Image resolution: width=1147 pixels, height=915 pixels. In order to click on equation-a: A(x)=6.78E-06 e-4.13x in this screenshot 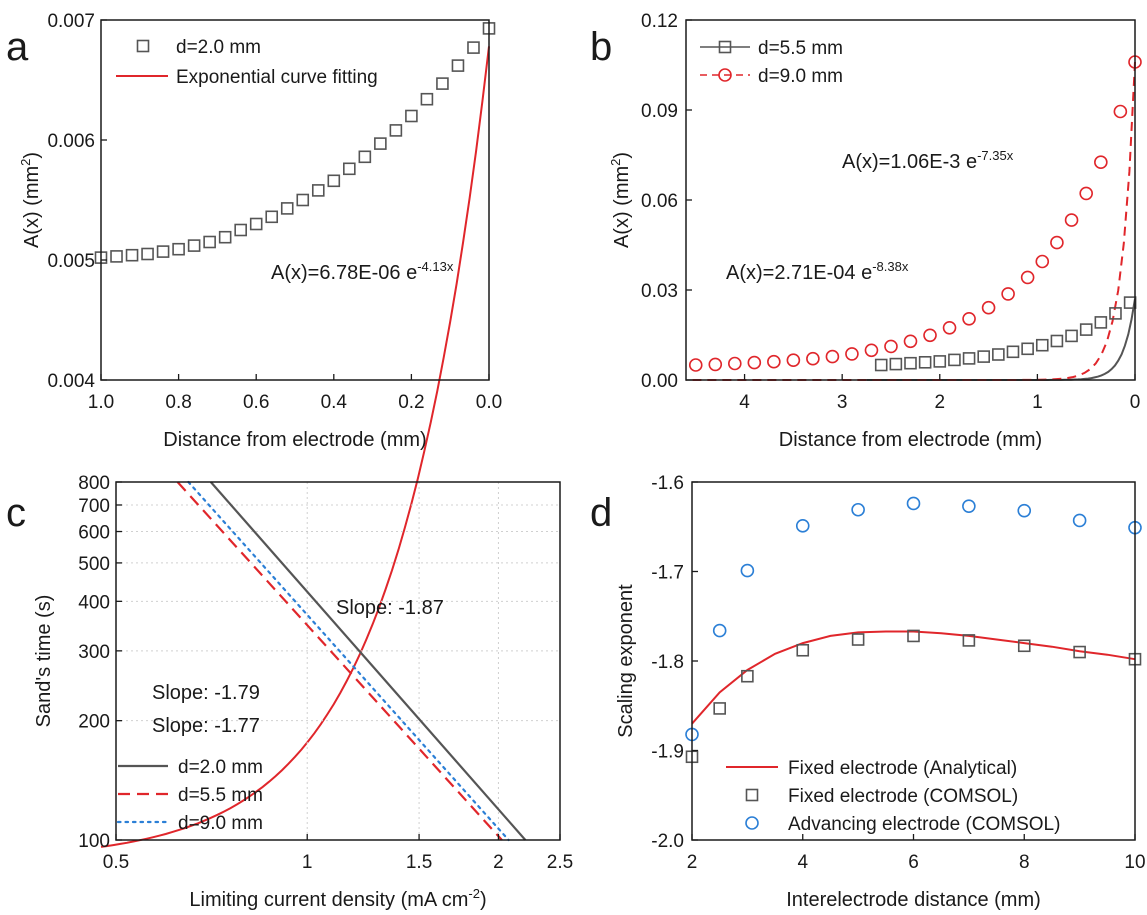, I will do `click(362, 271)`.